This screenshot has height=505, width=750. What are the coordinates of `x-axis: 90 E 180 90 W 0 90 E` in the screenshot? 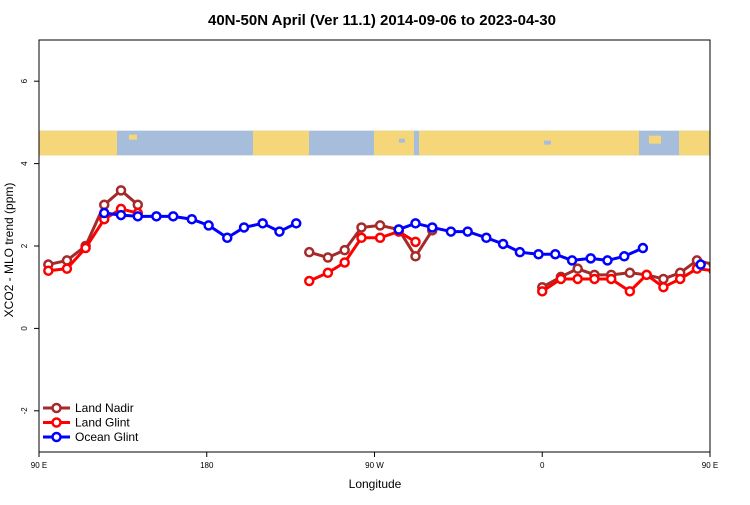 It's located at (374, 461).